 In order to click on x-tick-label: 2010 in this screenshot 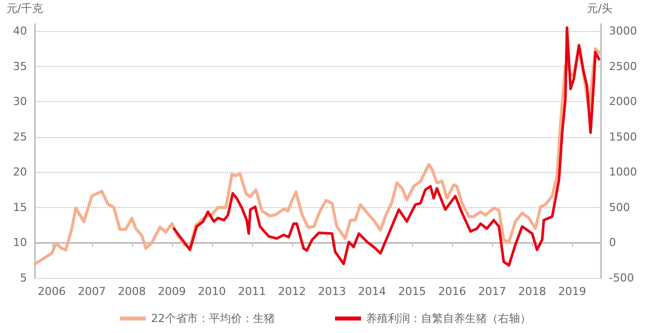, I will do `click(212, 291)`.